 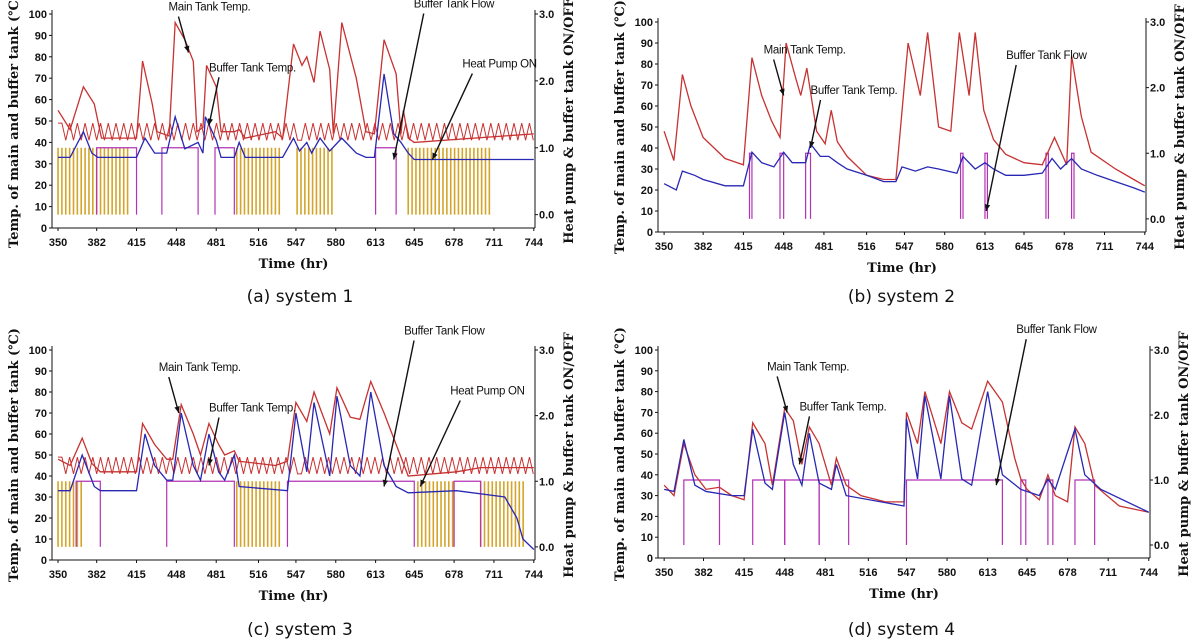 What do you see at coordinates (1149, 573) in the screenshot?
I see `x-tick-label: 744` at bounding box center [1149, 573].